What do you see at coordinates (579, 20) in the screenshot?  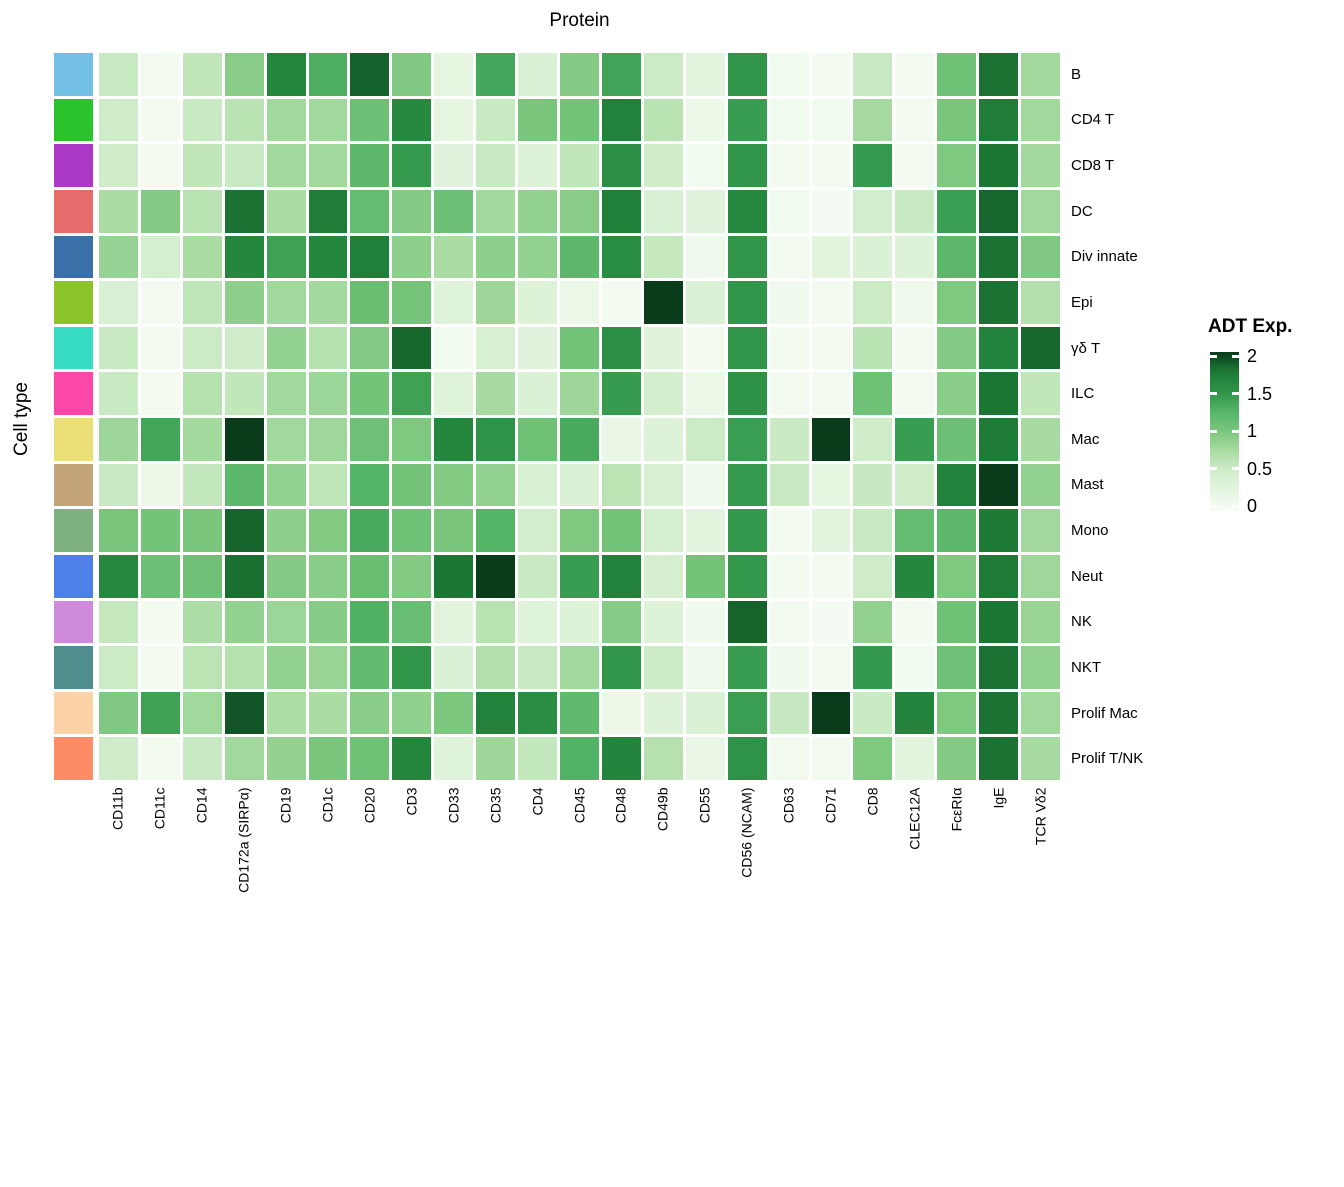 I see `x-axis-title: Protein` at bounding box center [579, 20].